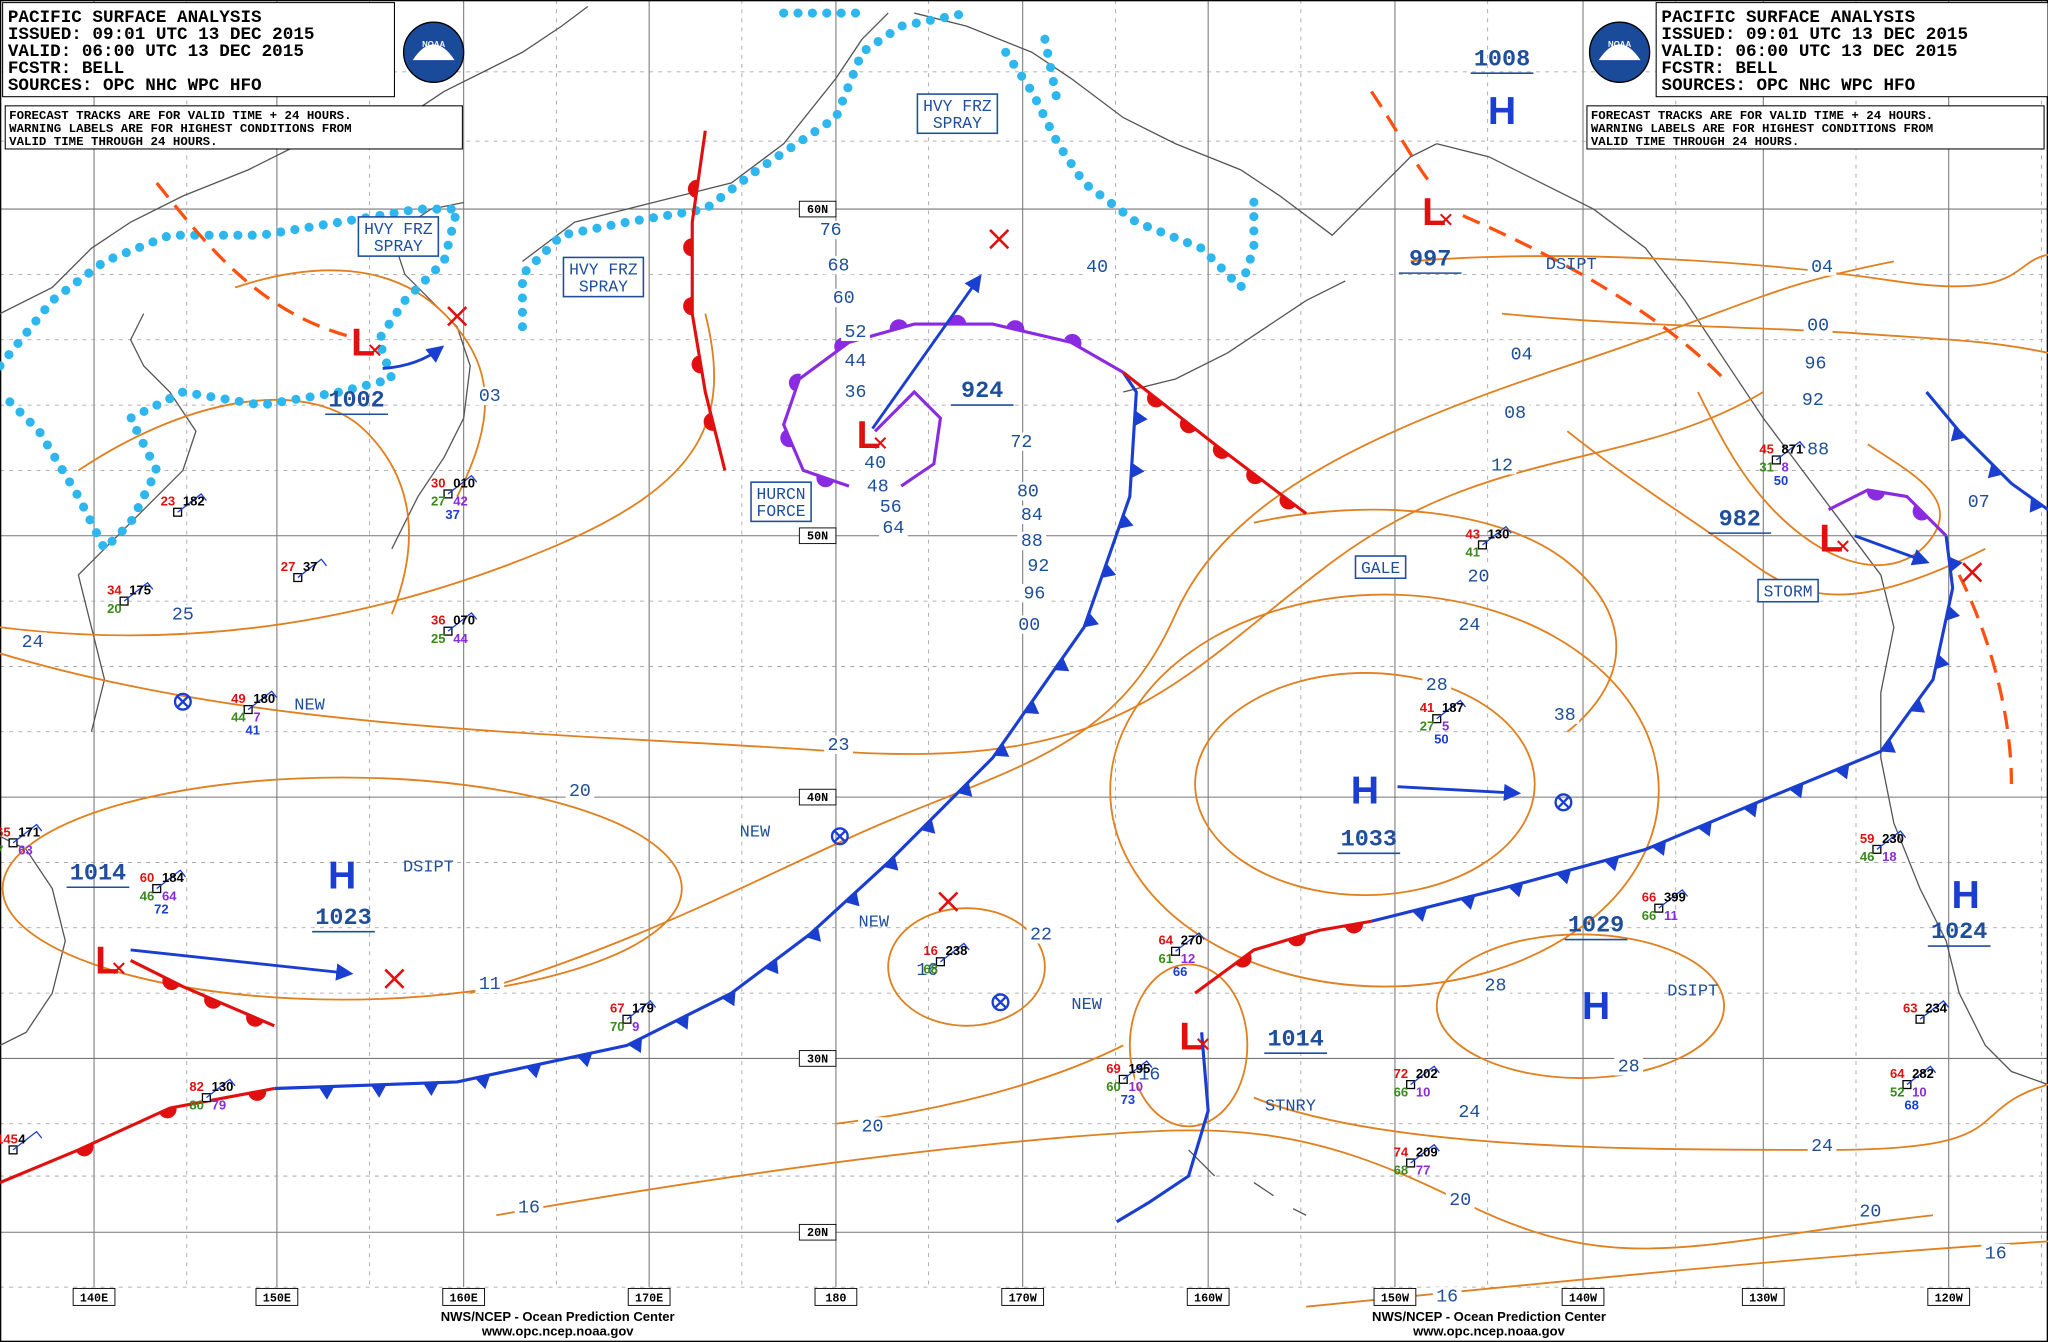  What do you see at coordinates (1472, 533) in the screenshot?
I see `station-value: 43` at bounding box center [1472, 533].